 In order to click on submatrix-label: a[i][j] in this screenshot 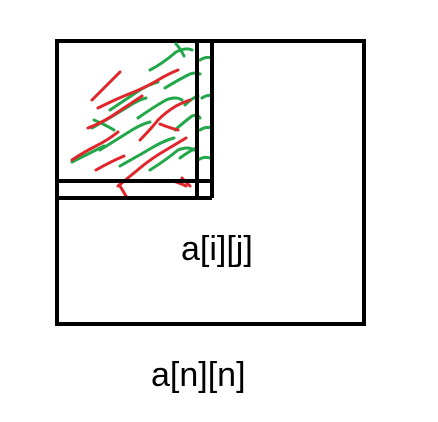, I will do `click(217, 249)`.